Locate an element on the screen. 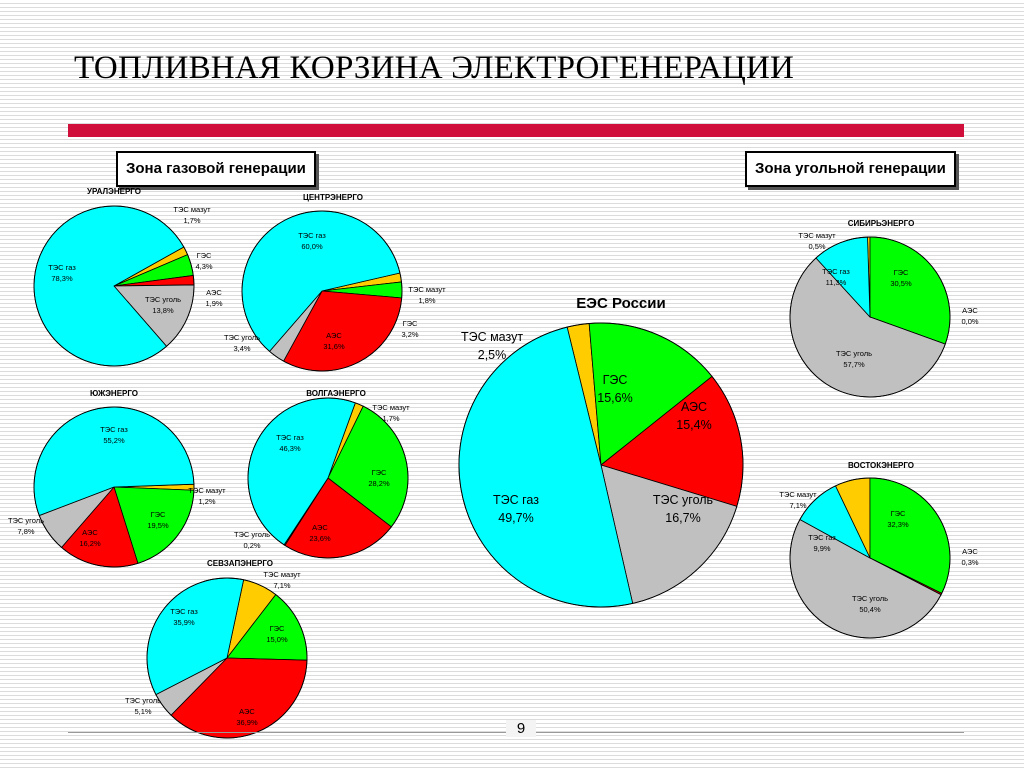  pie-title: ВОСТОКЭНЕРГО is located at coordinates (881, 465).